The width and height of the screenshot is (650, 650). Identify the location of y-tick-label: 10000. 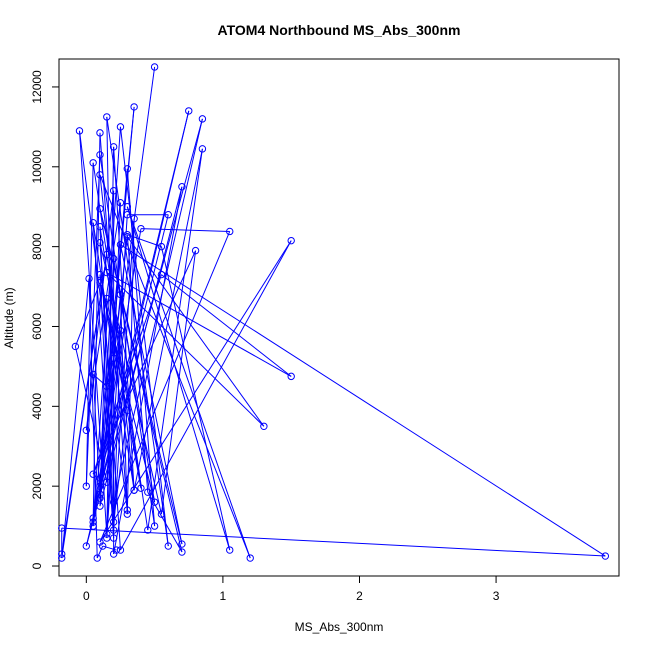
(37, 167).